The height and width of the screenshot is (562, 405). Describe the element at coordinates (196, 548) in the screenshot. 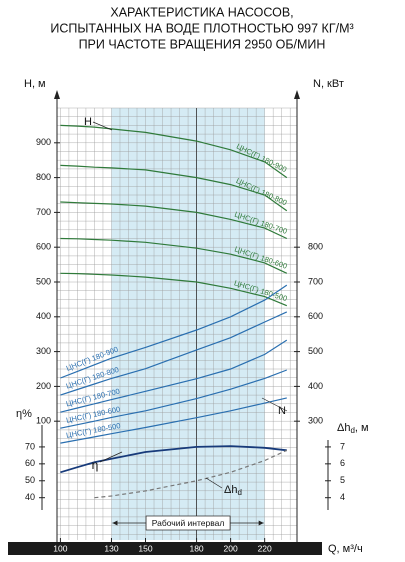

I see `x-tick-label: 180` at that location.